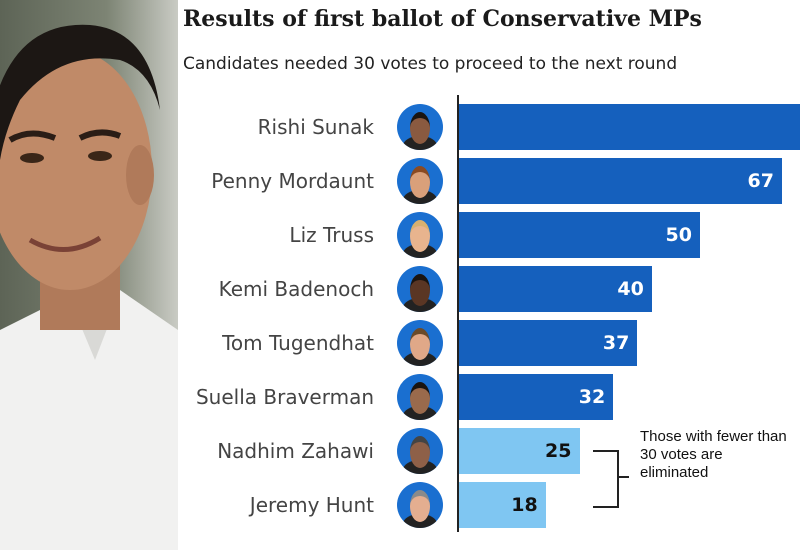  Describe the element at coordinates (630, 289) in the screenshot. I see `bar-value-label: 40` at that location.